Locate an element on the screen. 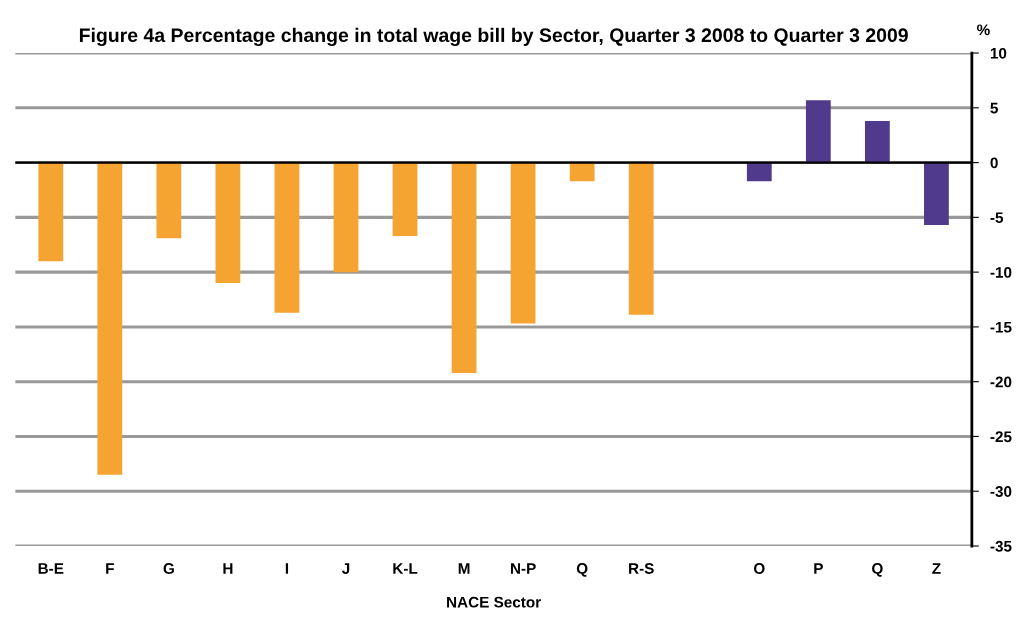 Image resolution: width=1023 pixels, height=624 pixels. y-tick-label: -10 is located at coordinates (1001, 272).